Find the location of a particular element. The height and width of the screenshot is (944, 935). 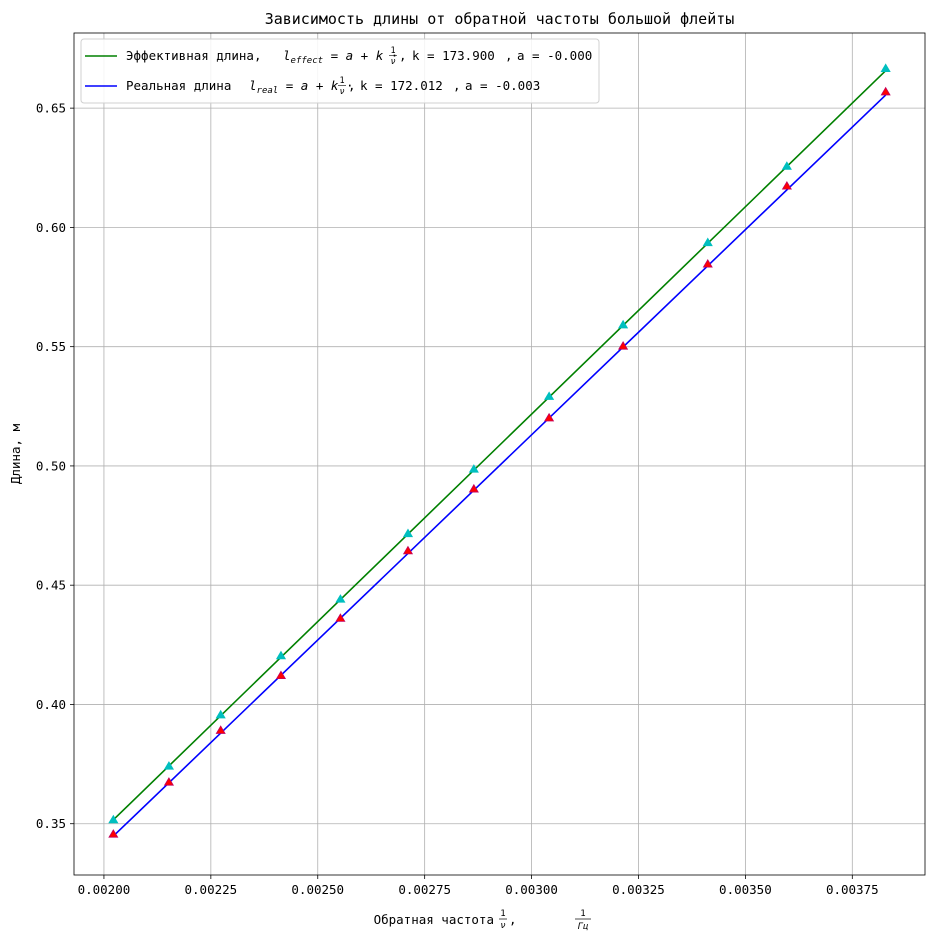

y-tick-label: 0.65 is located at coordinates (51, 108).